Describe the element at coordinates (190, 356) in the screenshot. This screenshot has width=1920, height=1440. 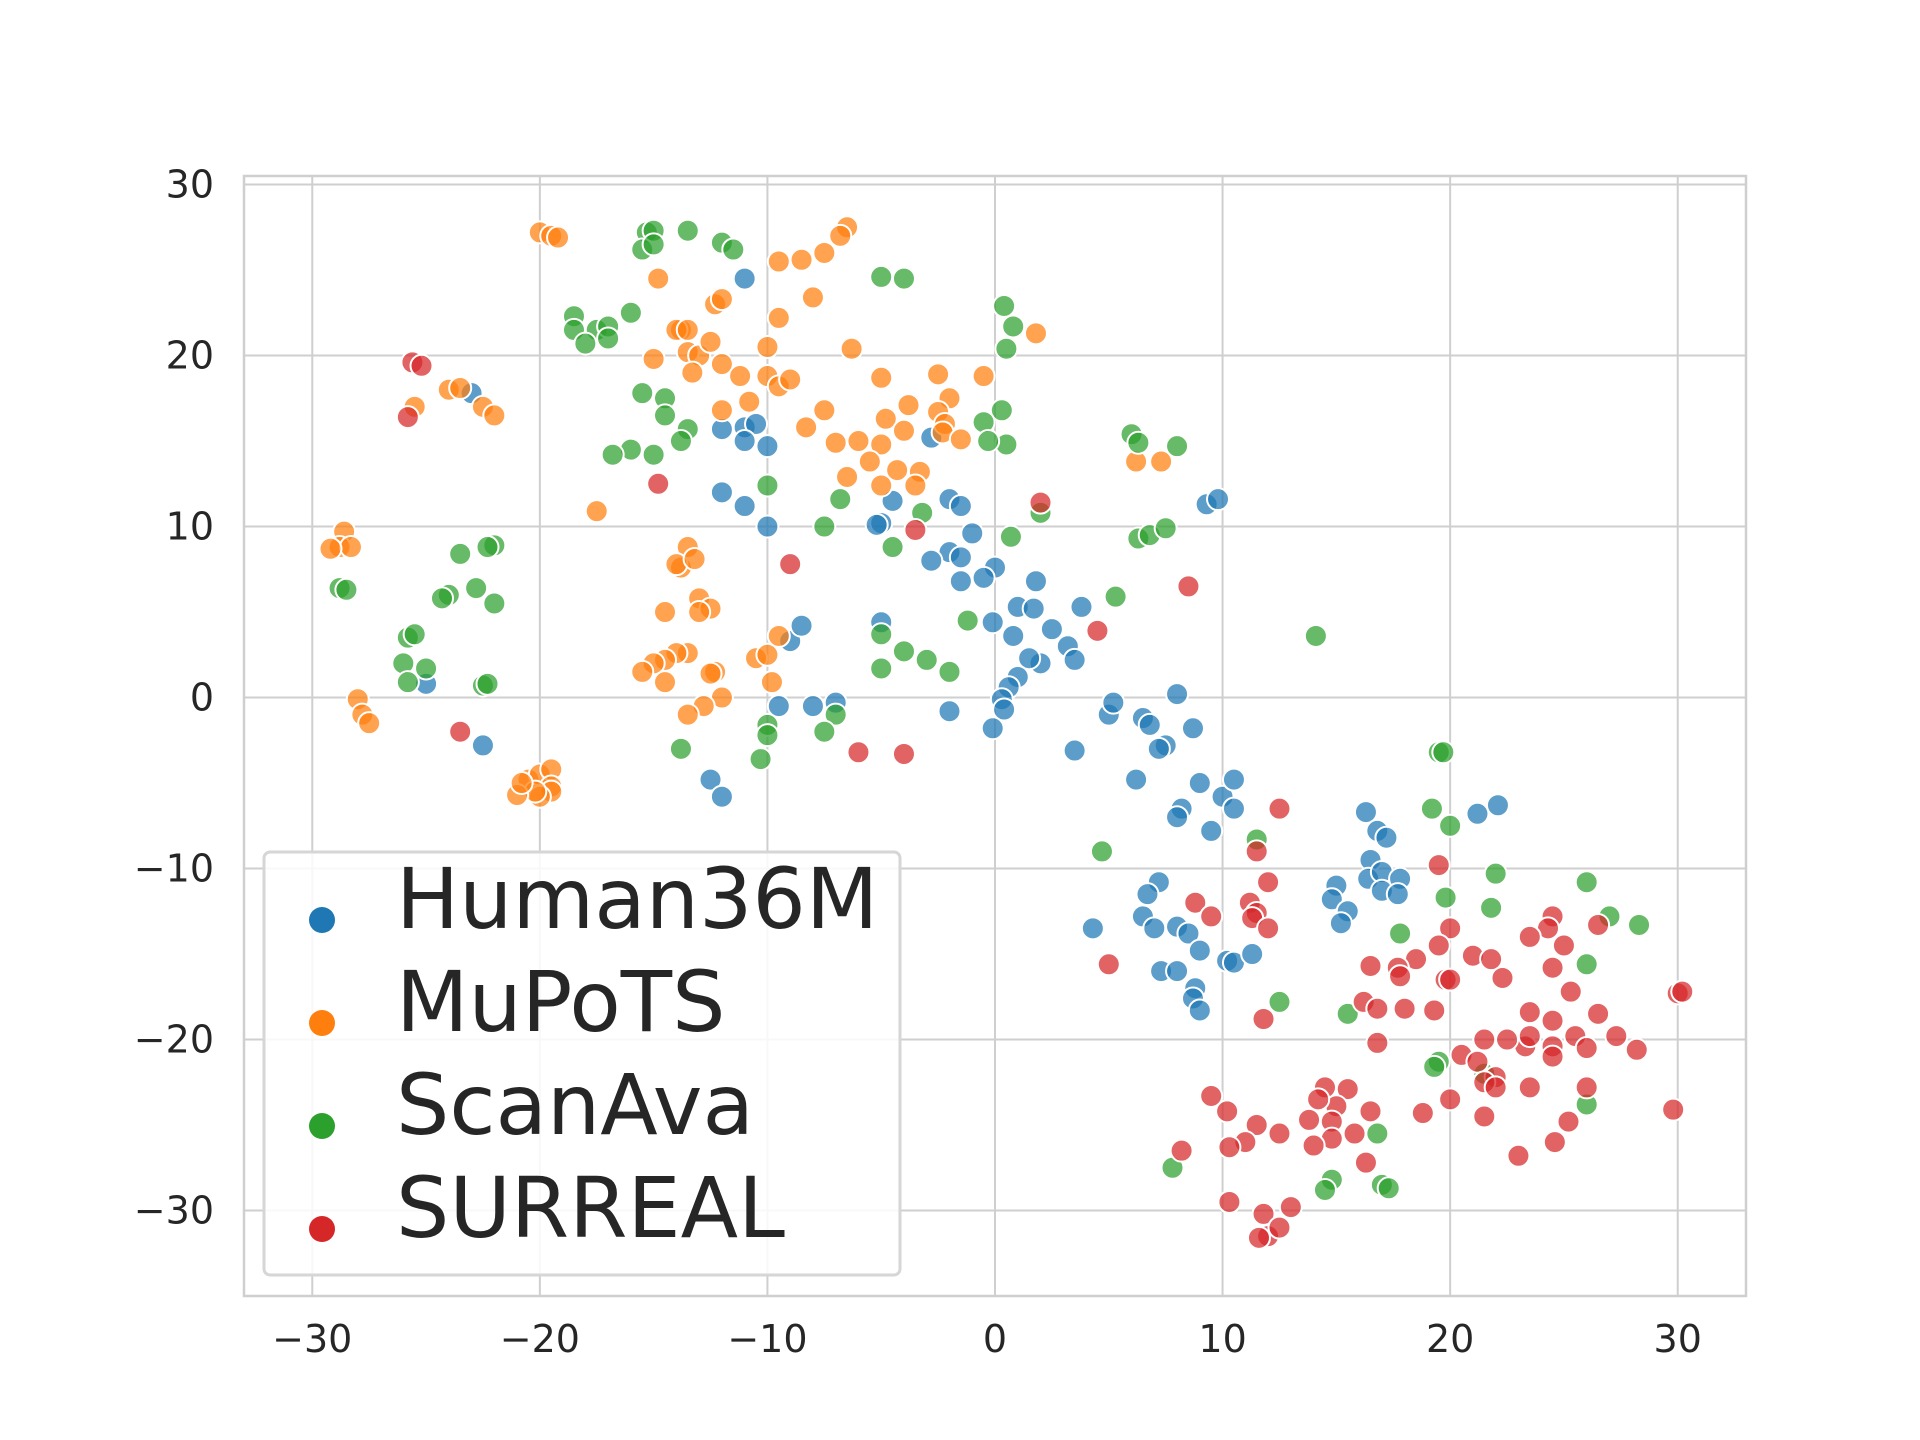
I see `y-tick-label: 20` at that location.